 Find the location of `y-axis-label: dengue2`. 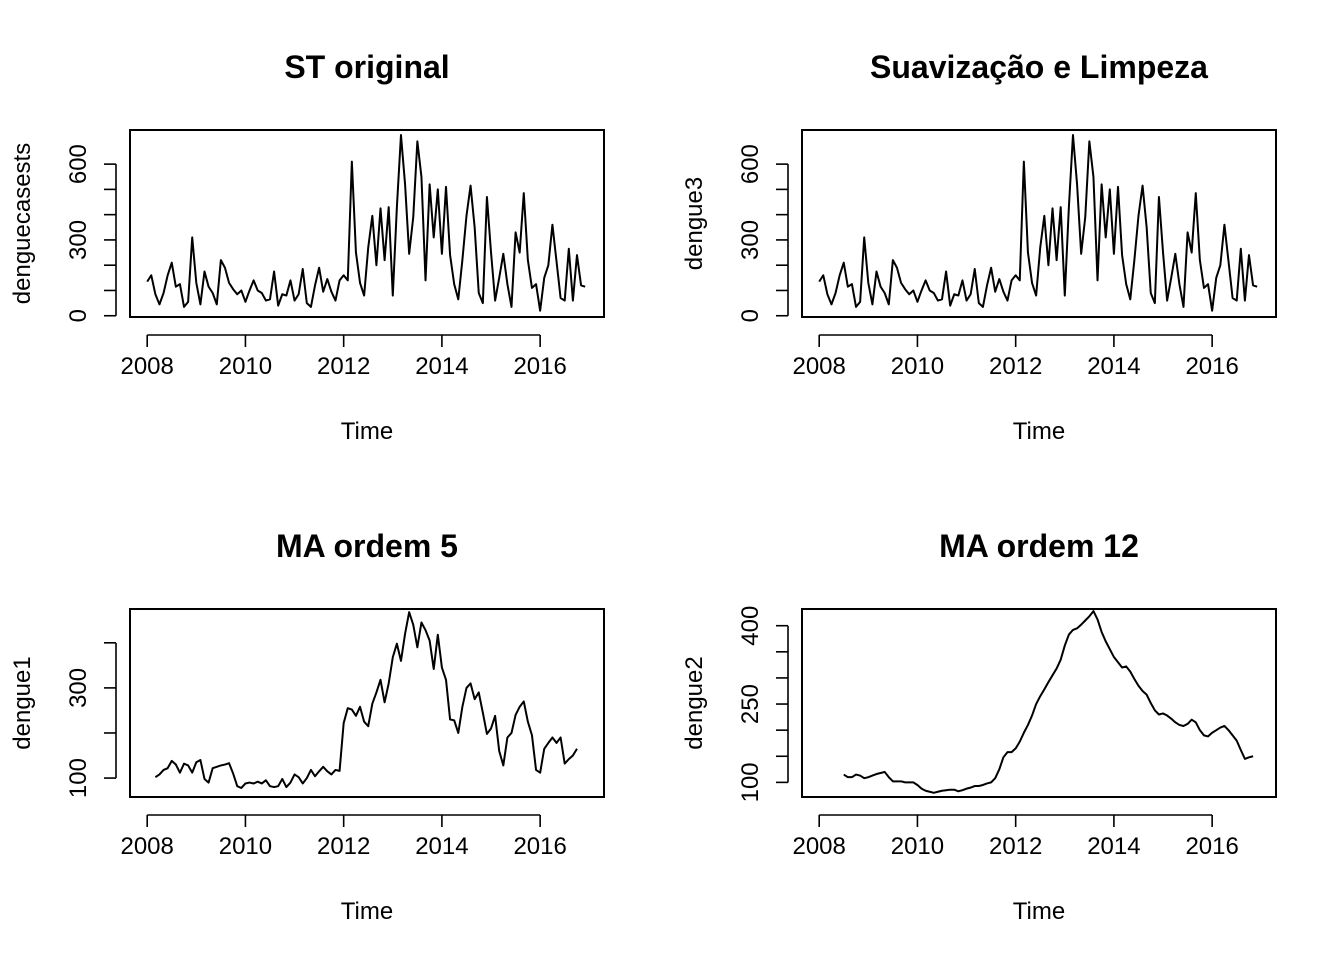

y-axis-label: dengue2 is located at coordinates (694, 702).